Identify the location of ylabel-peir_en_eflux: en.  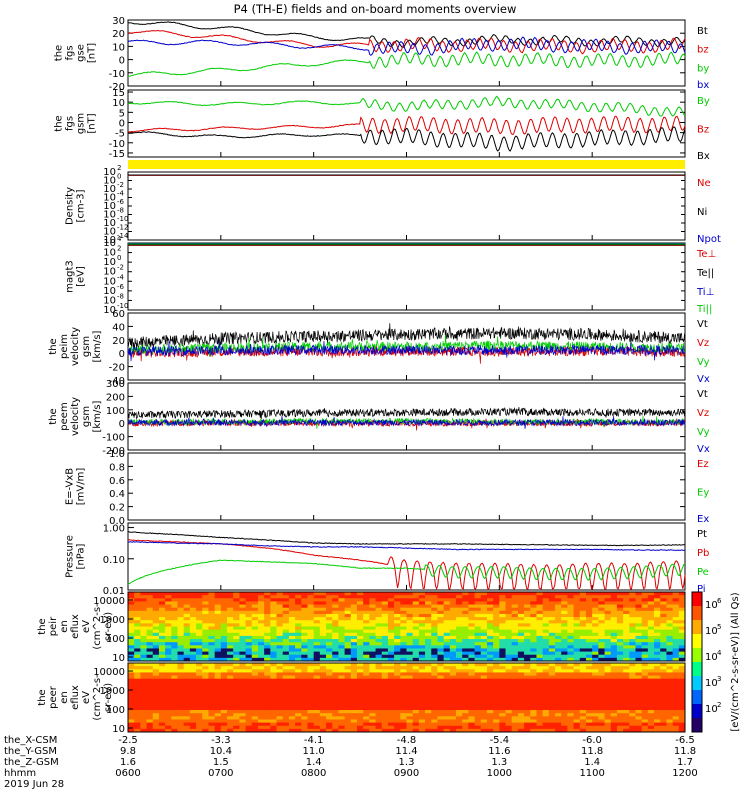
(64, 626).